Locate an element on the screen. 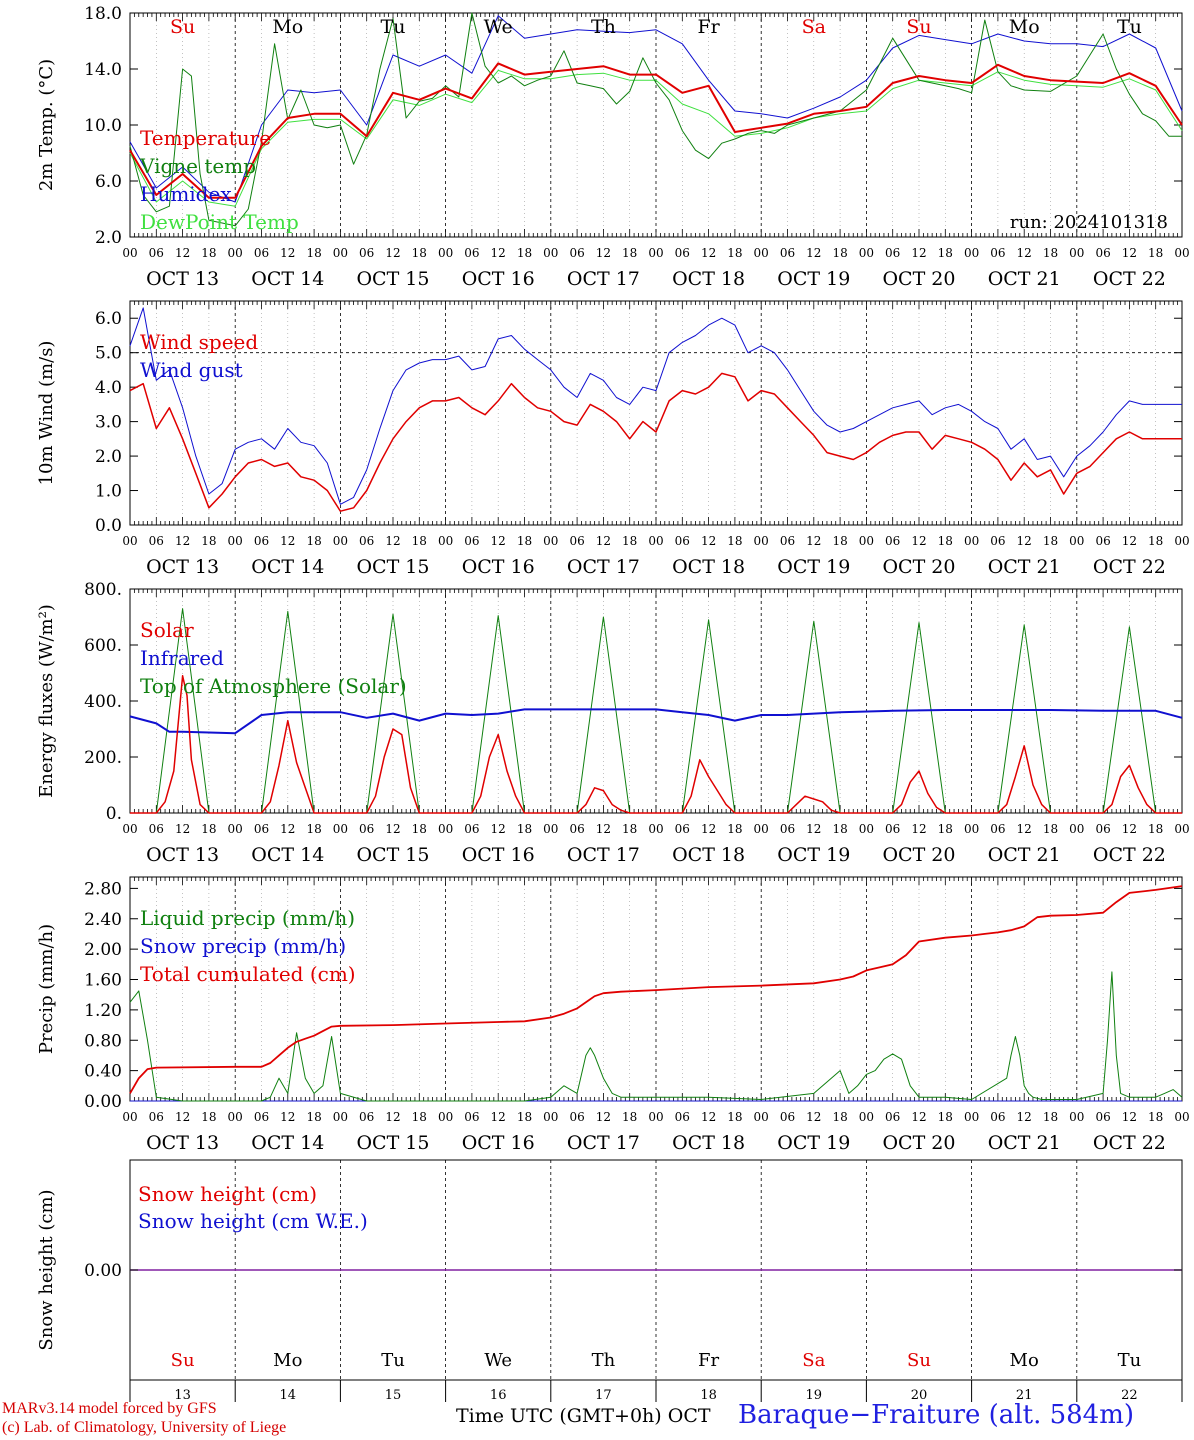 The image size is (1194, 1440). y-tick-label: 0. is located at coordinates (114, 814).